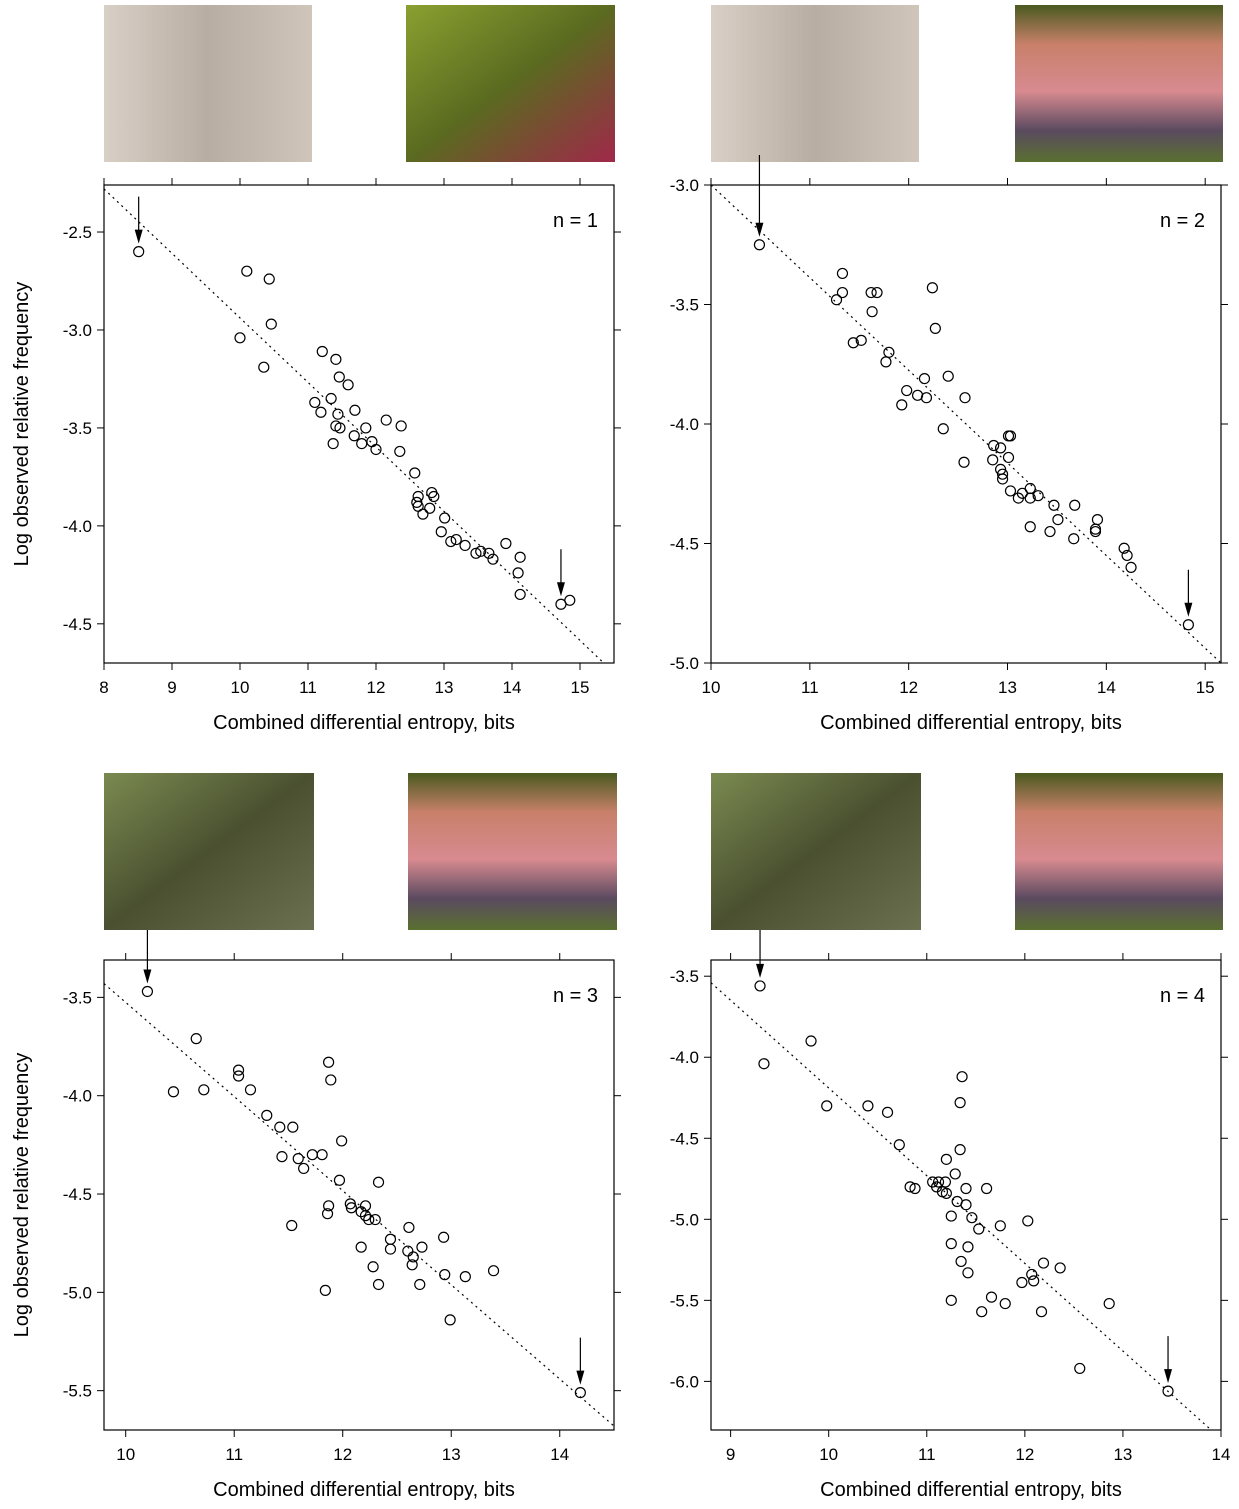  What do you see at coordinates (1205, 687) in the screenshot?
I see `x-tick-label: 15` at bounding box center [1205, 687].